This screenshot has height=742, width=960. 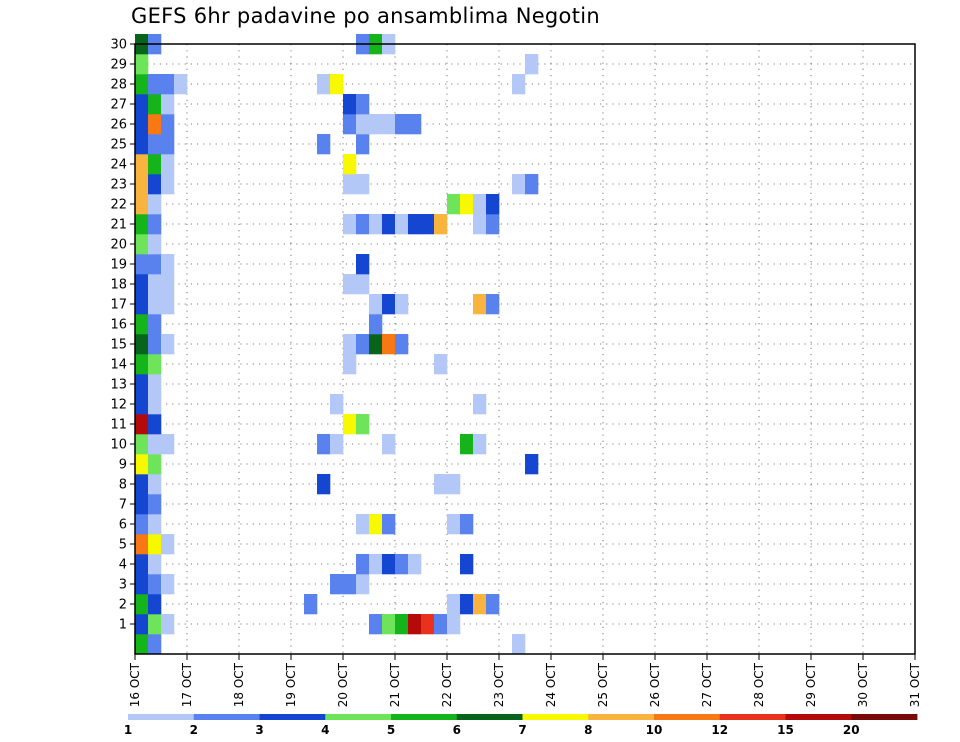 What do you see at coordinates (118, 105) in the screenshot?
I see `y-tick-label: 27` at bounding box center [118, 105].